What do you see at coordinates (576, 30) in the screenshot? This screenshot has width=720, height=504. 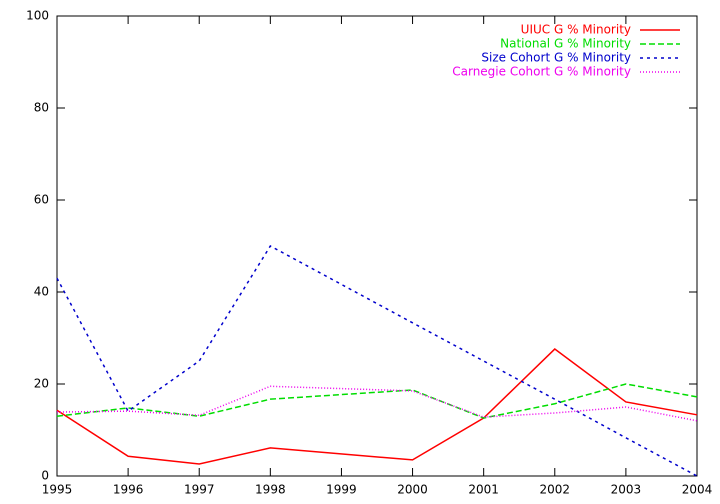 I see `legend-label: UIUC G % Minority` at bounding box center [576, 30].